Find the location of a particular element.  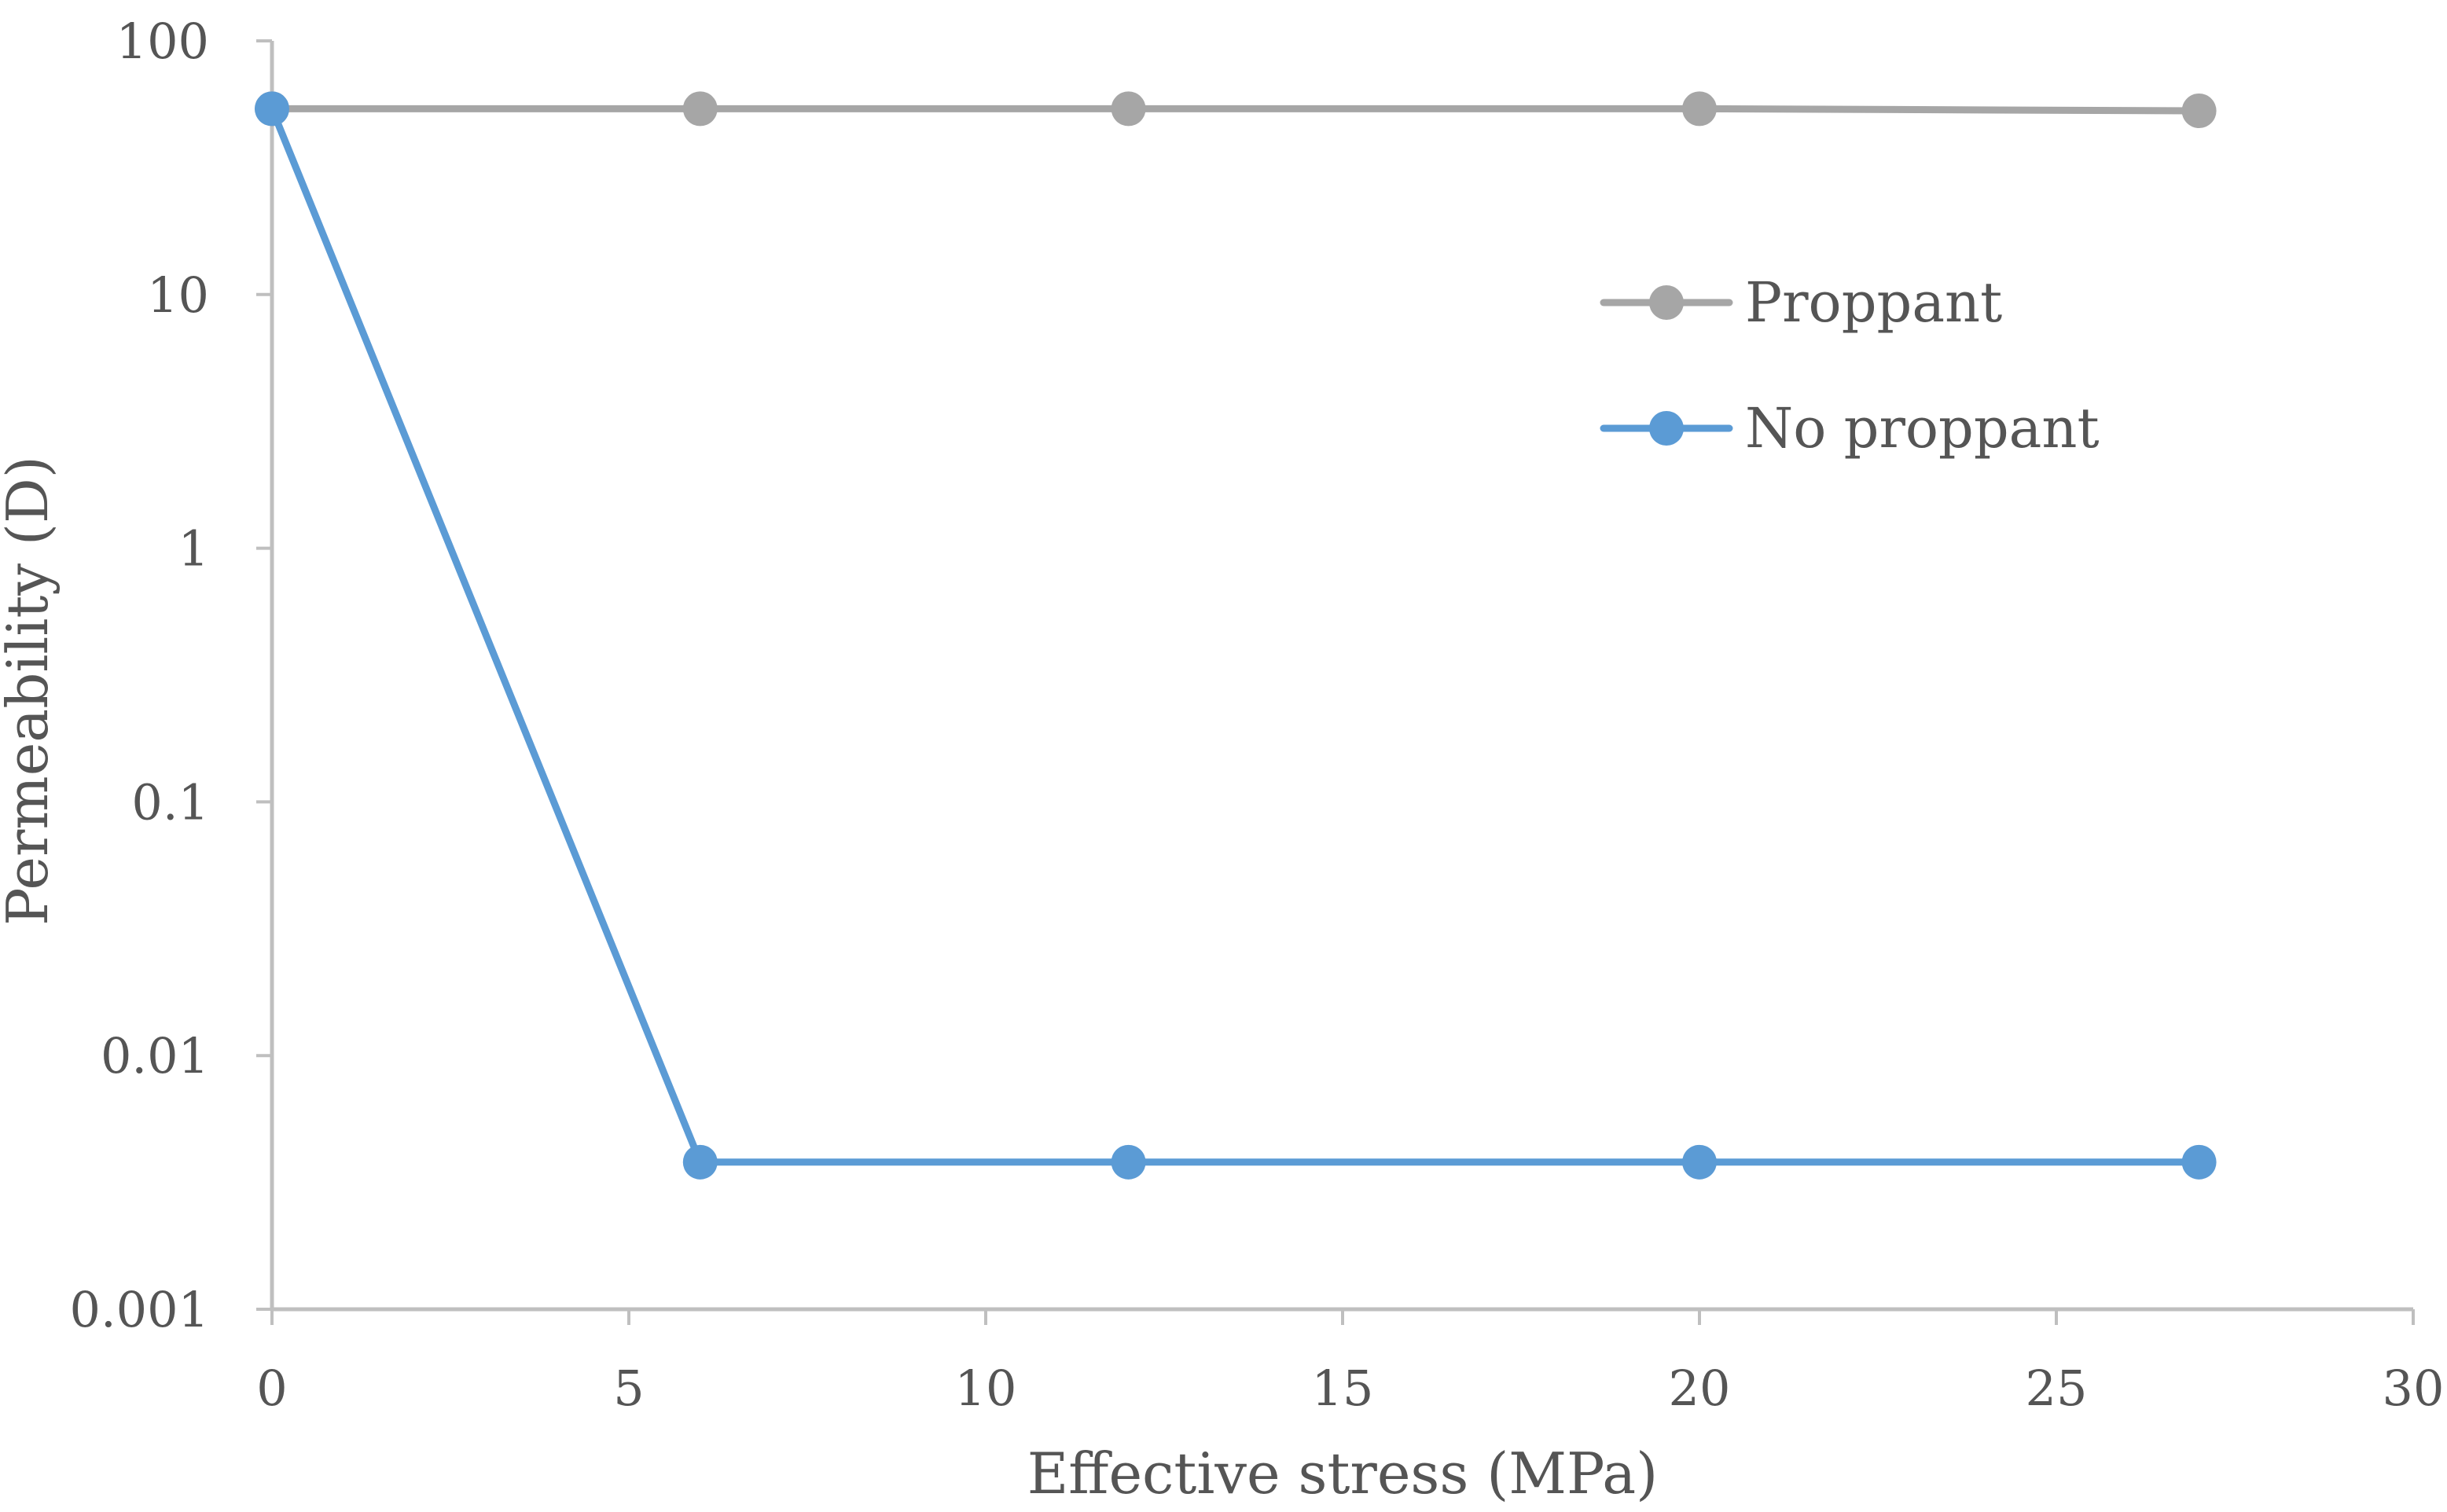

x-tick-label: 15 is located at coordinates (1343, 1389).